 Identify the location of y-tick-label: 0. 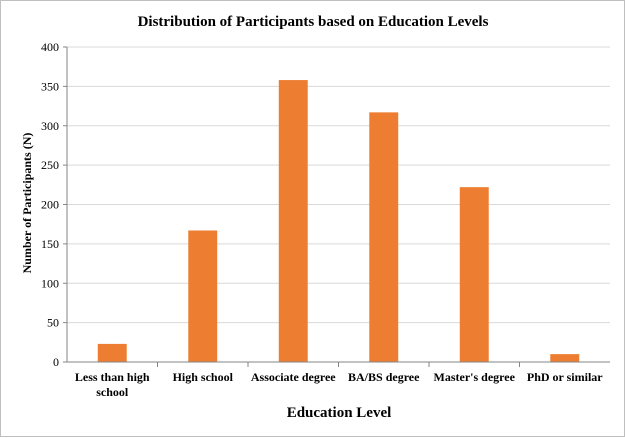
(56, 362).